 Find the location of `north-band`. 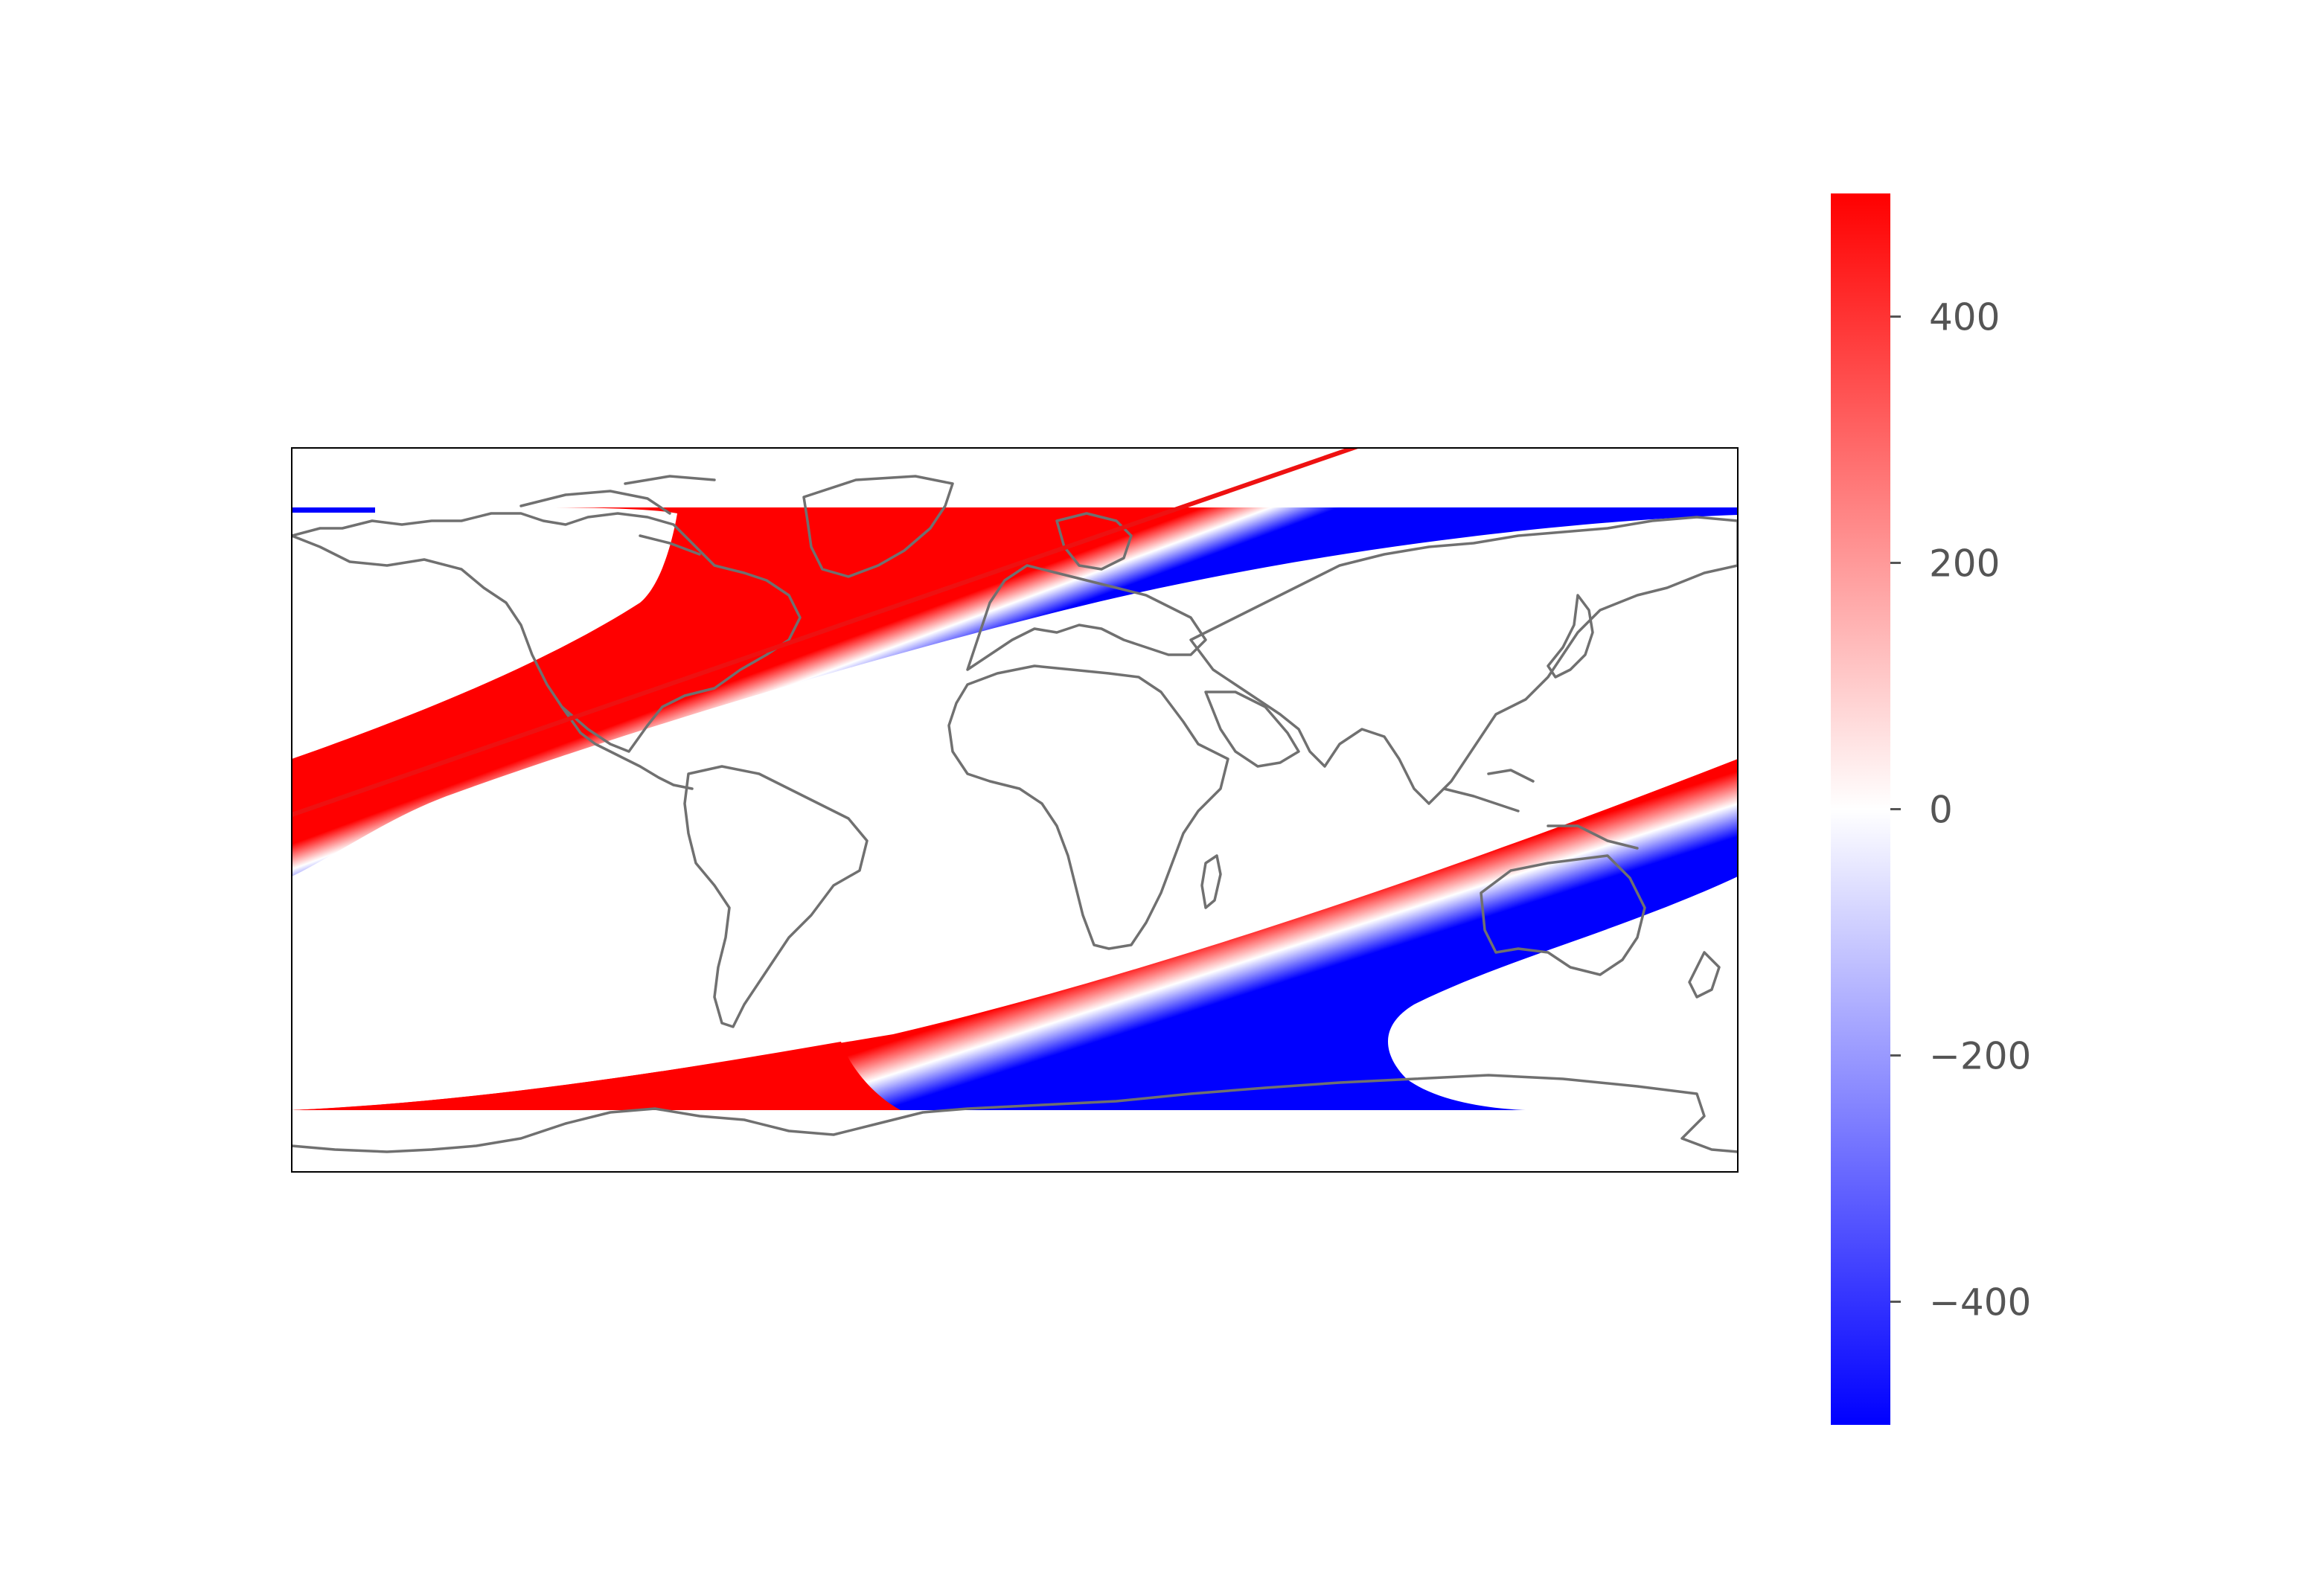

north-band is located at coordinates (1015, 691).